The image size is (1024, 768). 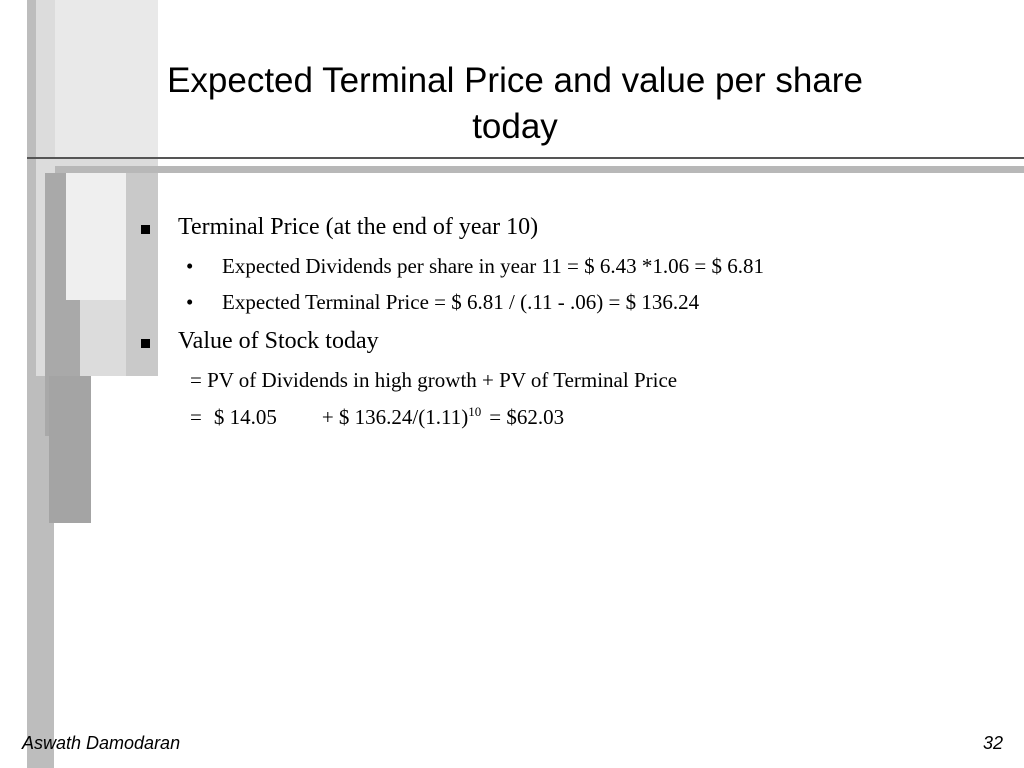 I want to click on calc-pv-dividends: $ 14.05, so click(x=245, y=417).